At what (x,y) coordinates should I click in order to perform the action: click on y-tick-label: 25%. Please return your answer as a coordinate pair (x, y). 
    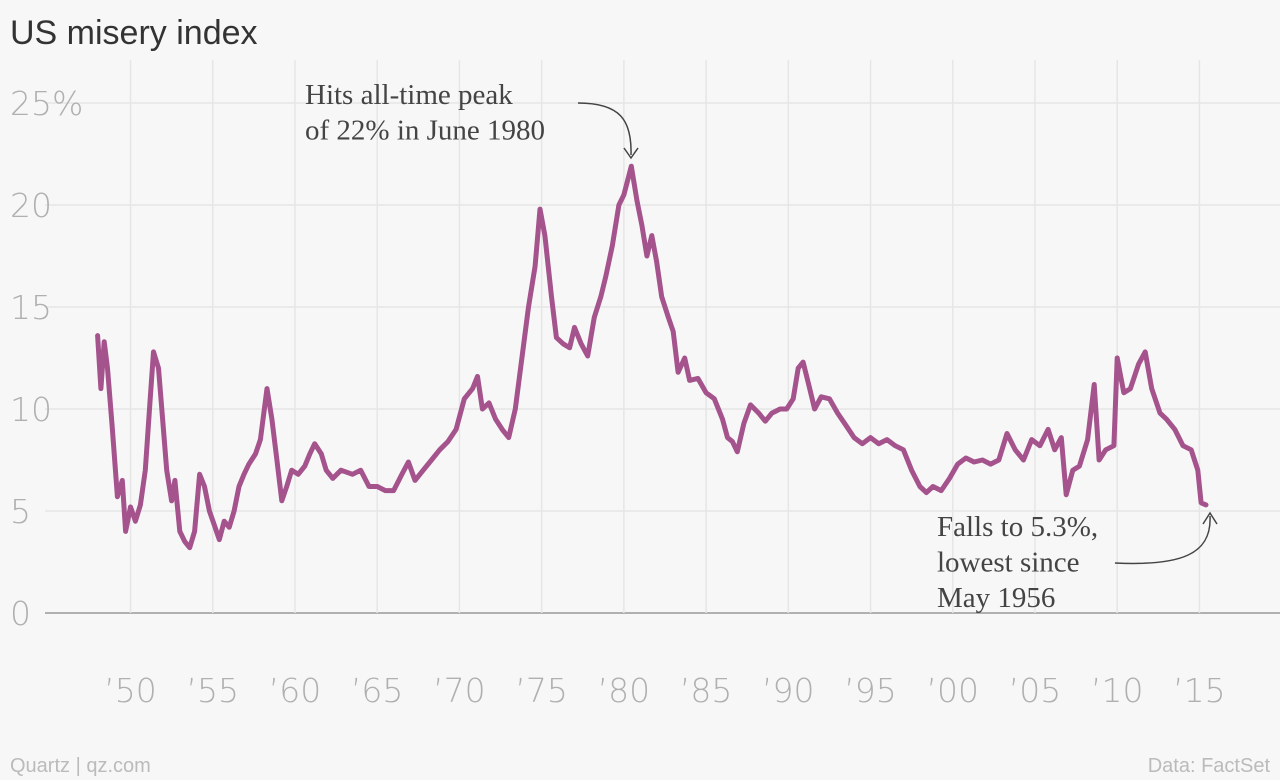
    Looking at the image, I should click on (46, 103).